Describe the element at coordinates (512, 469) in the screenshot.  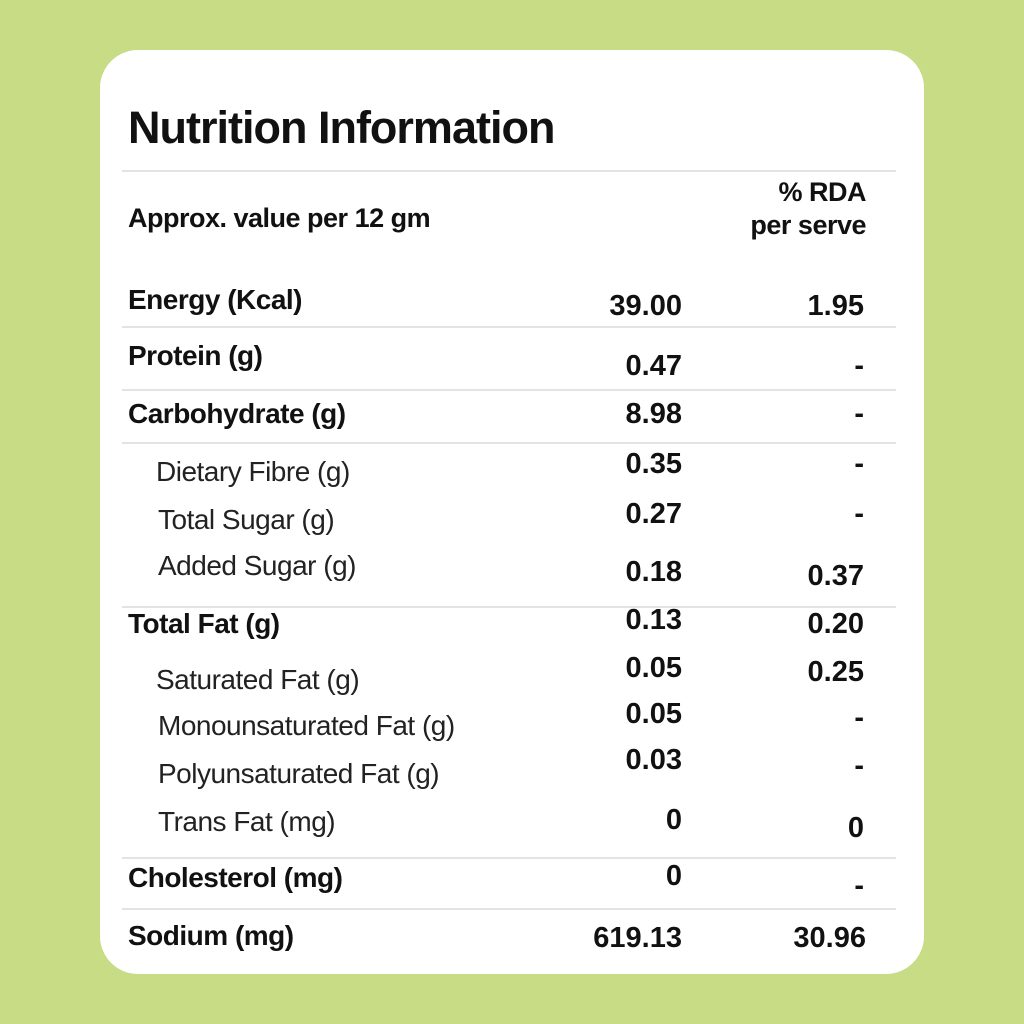
I see `table-row-dietary-fibre: Dietary Fibre (g) 0.35 -` at that location.